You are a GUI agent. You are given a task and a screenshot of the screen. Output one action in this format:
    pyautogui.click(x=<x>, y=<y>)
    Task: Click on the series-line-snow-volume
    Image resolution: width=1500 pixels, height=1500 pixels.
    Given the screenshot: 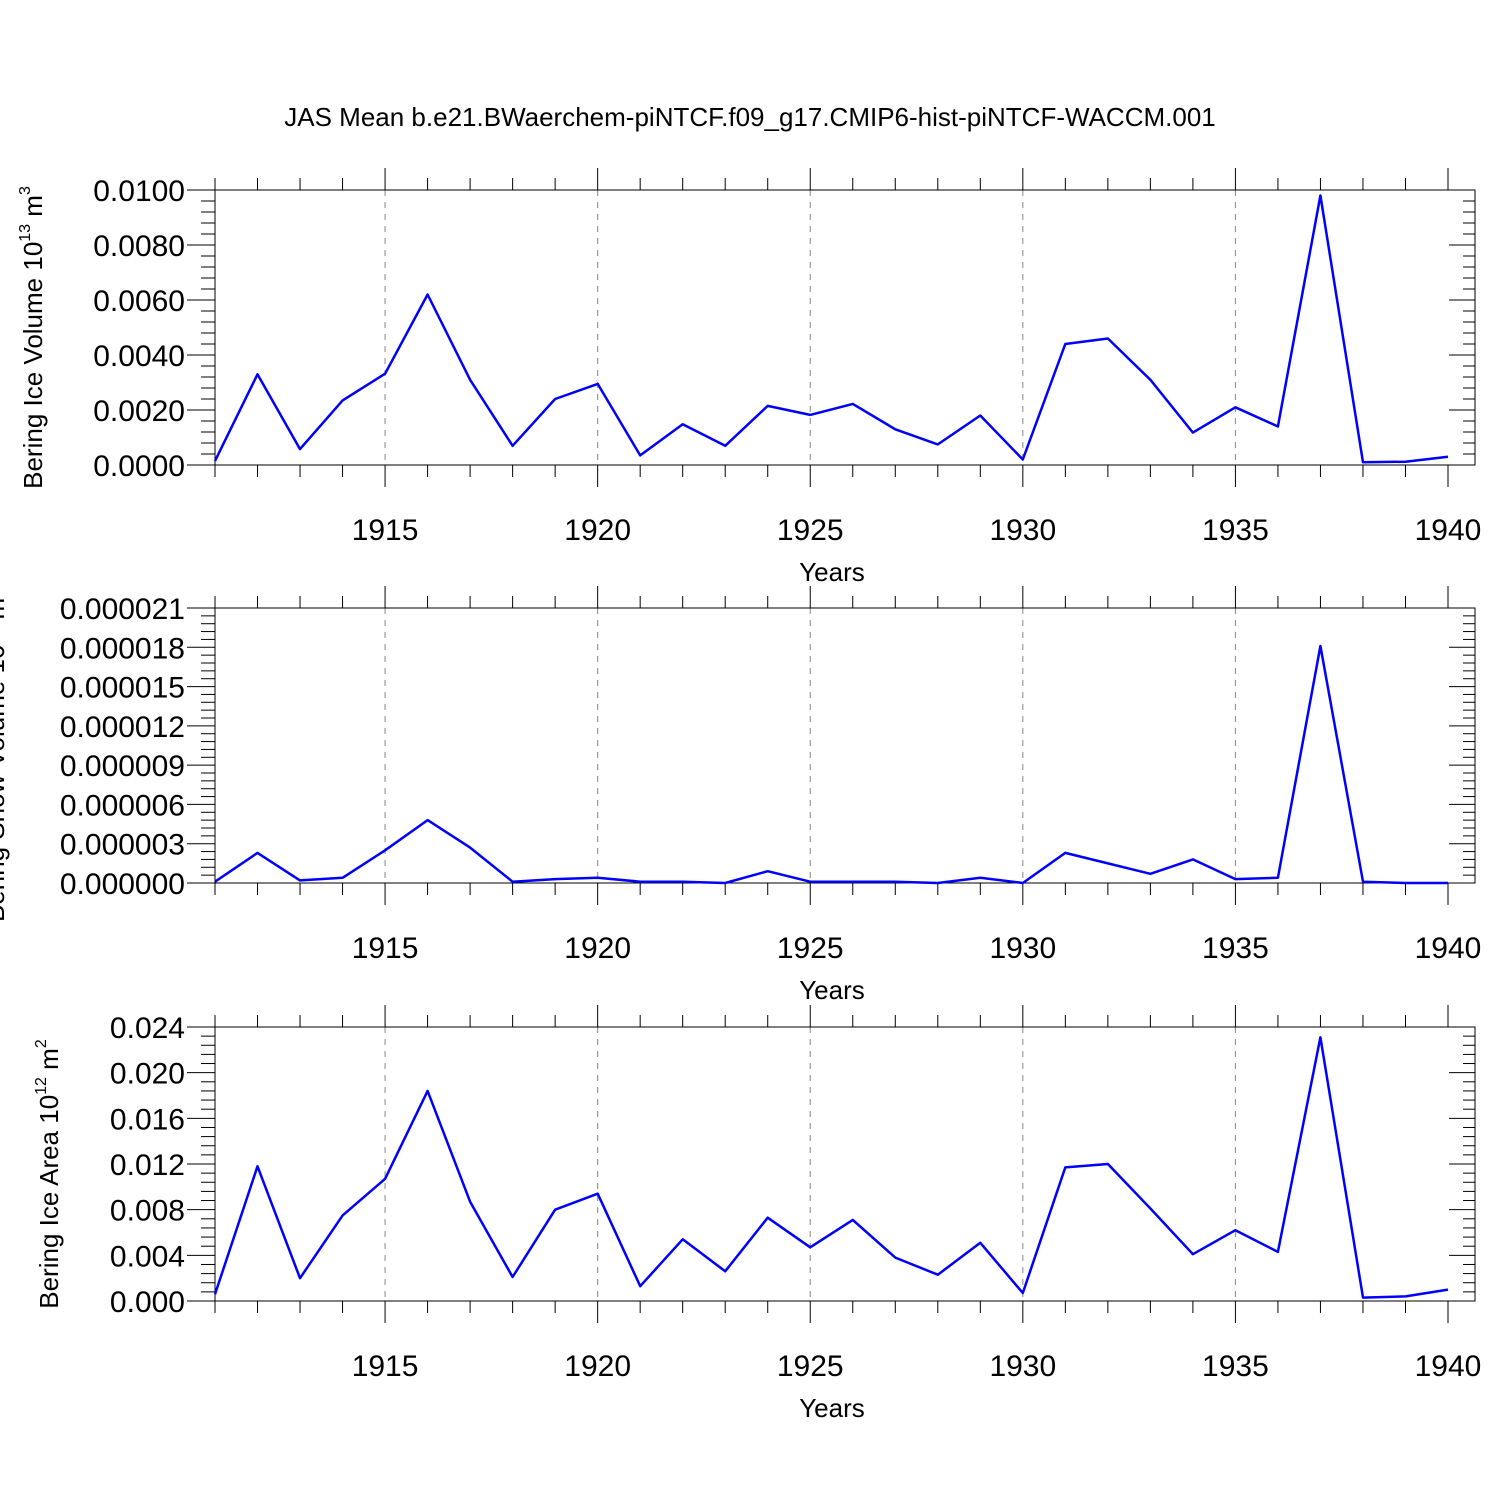 What is the action you would take?
    pyautogui.click(x=831, y=764)
    